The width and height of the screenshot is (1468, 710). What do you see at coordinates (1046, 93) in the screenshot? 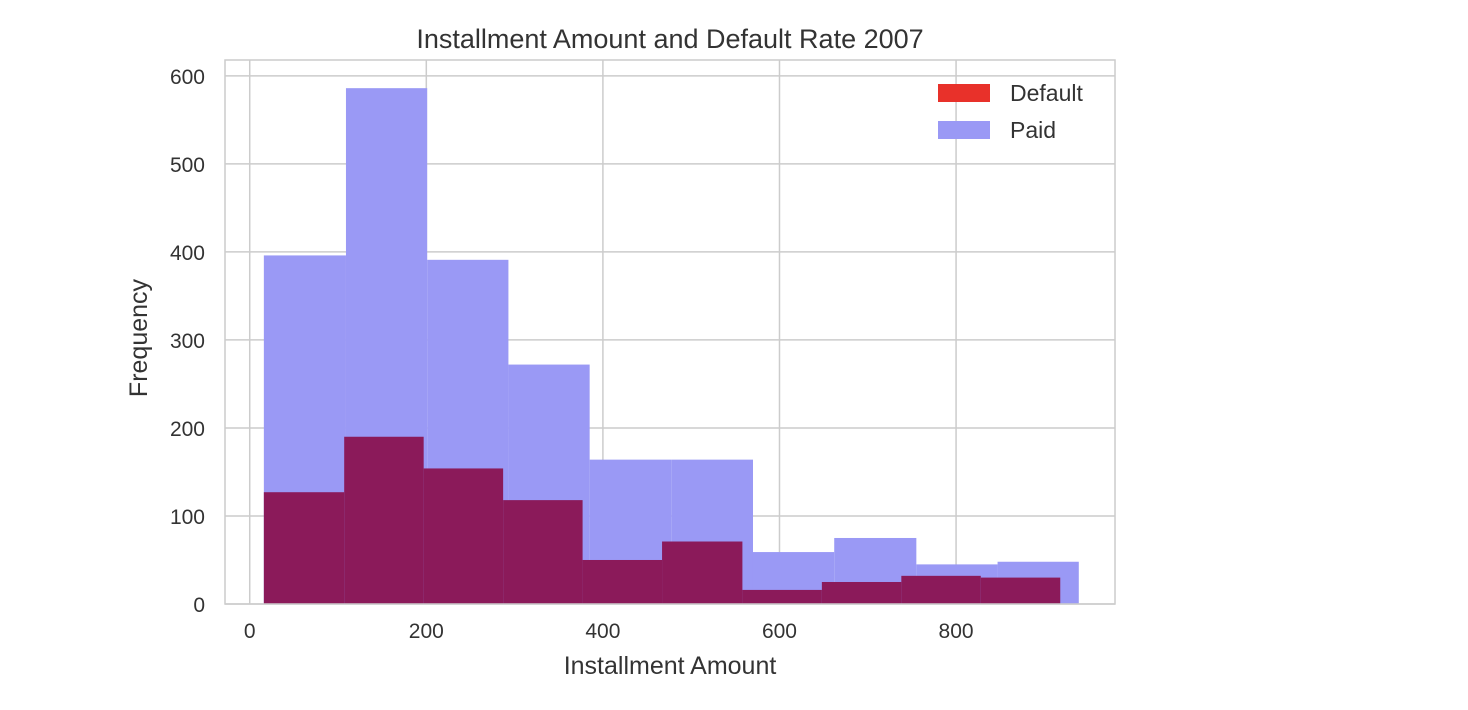
I see `default-legend-label: Default` at bounding box center [1046, 93].